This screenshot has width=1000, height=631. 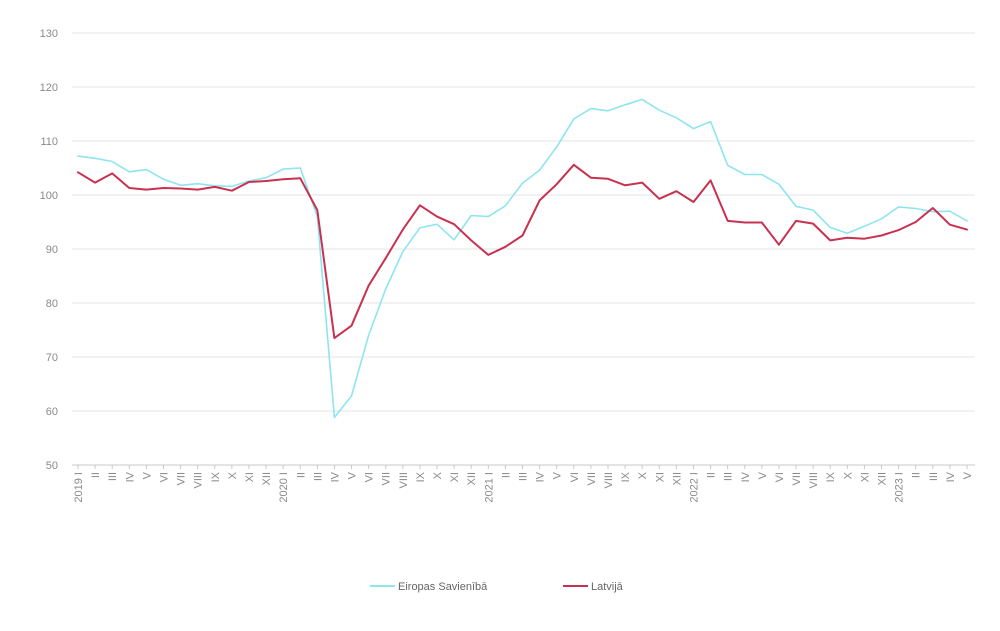 What do you see at coordinates (284, 487) in the screenshot?
I see `x-tick-label: 2020 I` at bounding box center [284, 487].